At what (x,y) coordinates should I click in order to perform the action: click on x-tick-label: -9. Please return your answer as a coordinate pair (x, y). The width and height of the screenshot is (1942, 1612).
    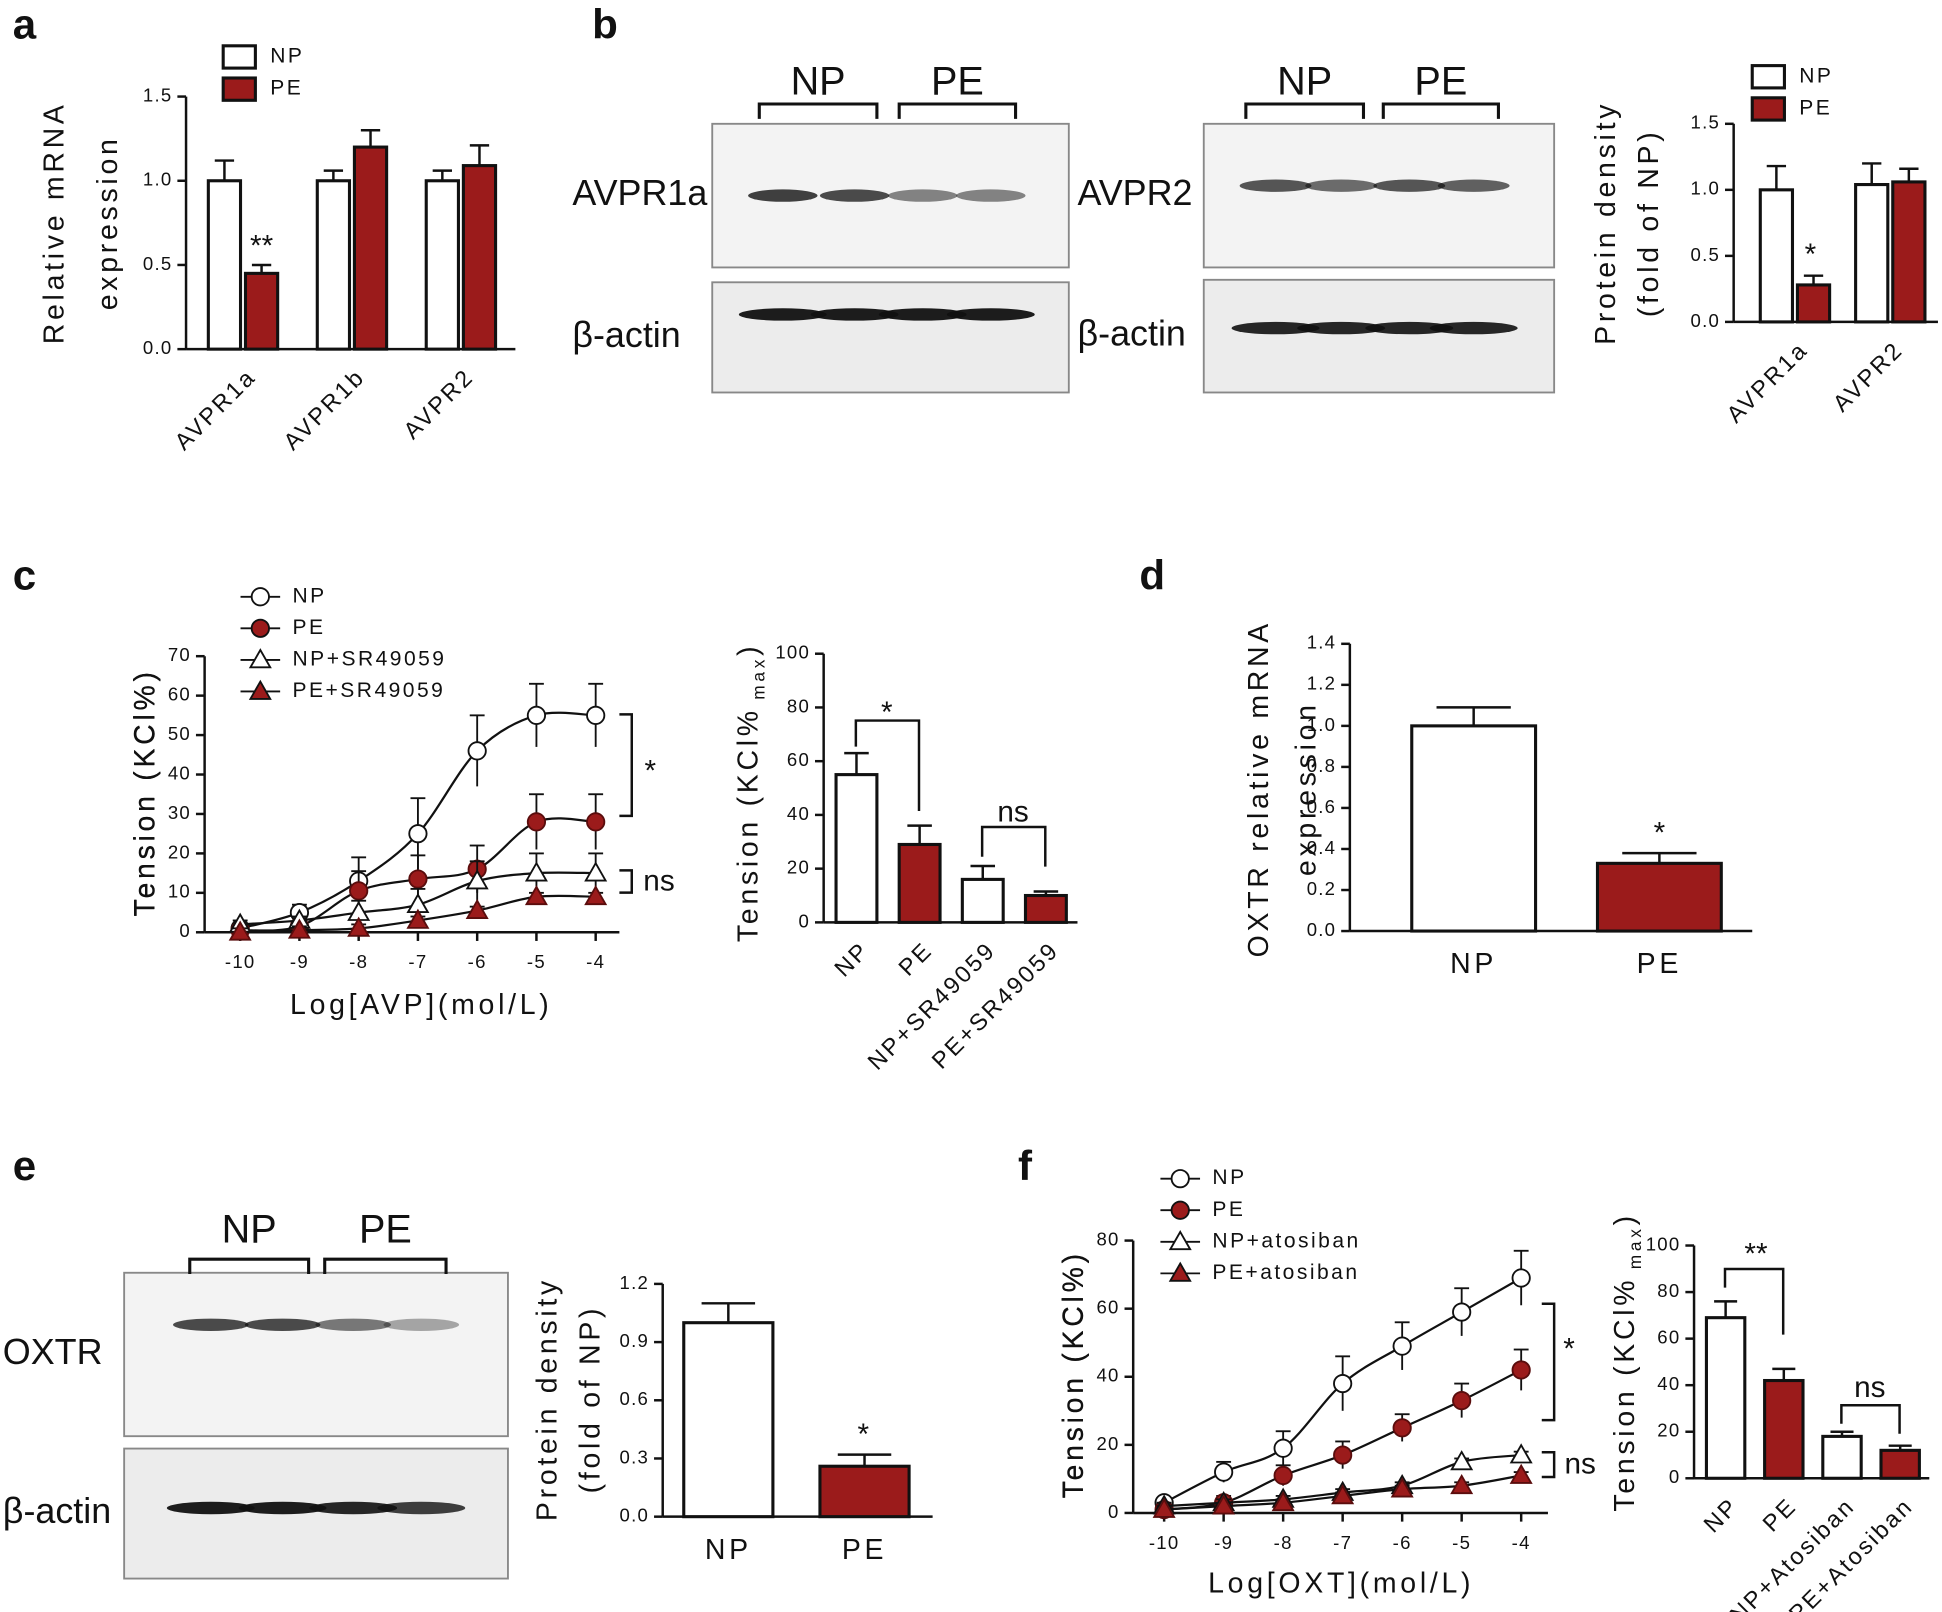
    Looking at the image, I should click on (299, 961).